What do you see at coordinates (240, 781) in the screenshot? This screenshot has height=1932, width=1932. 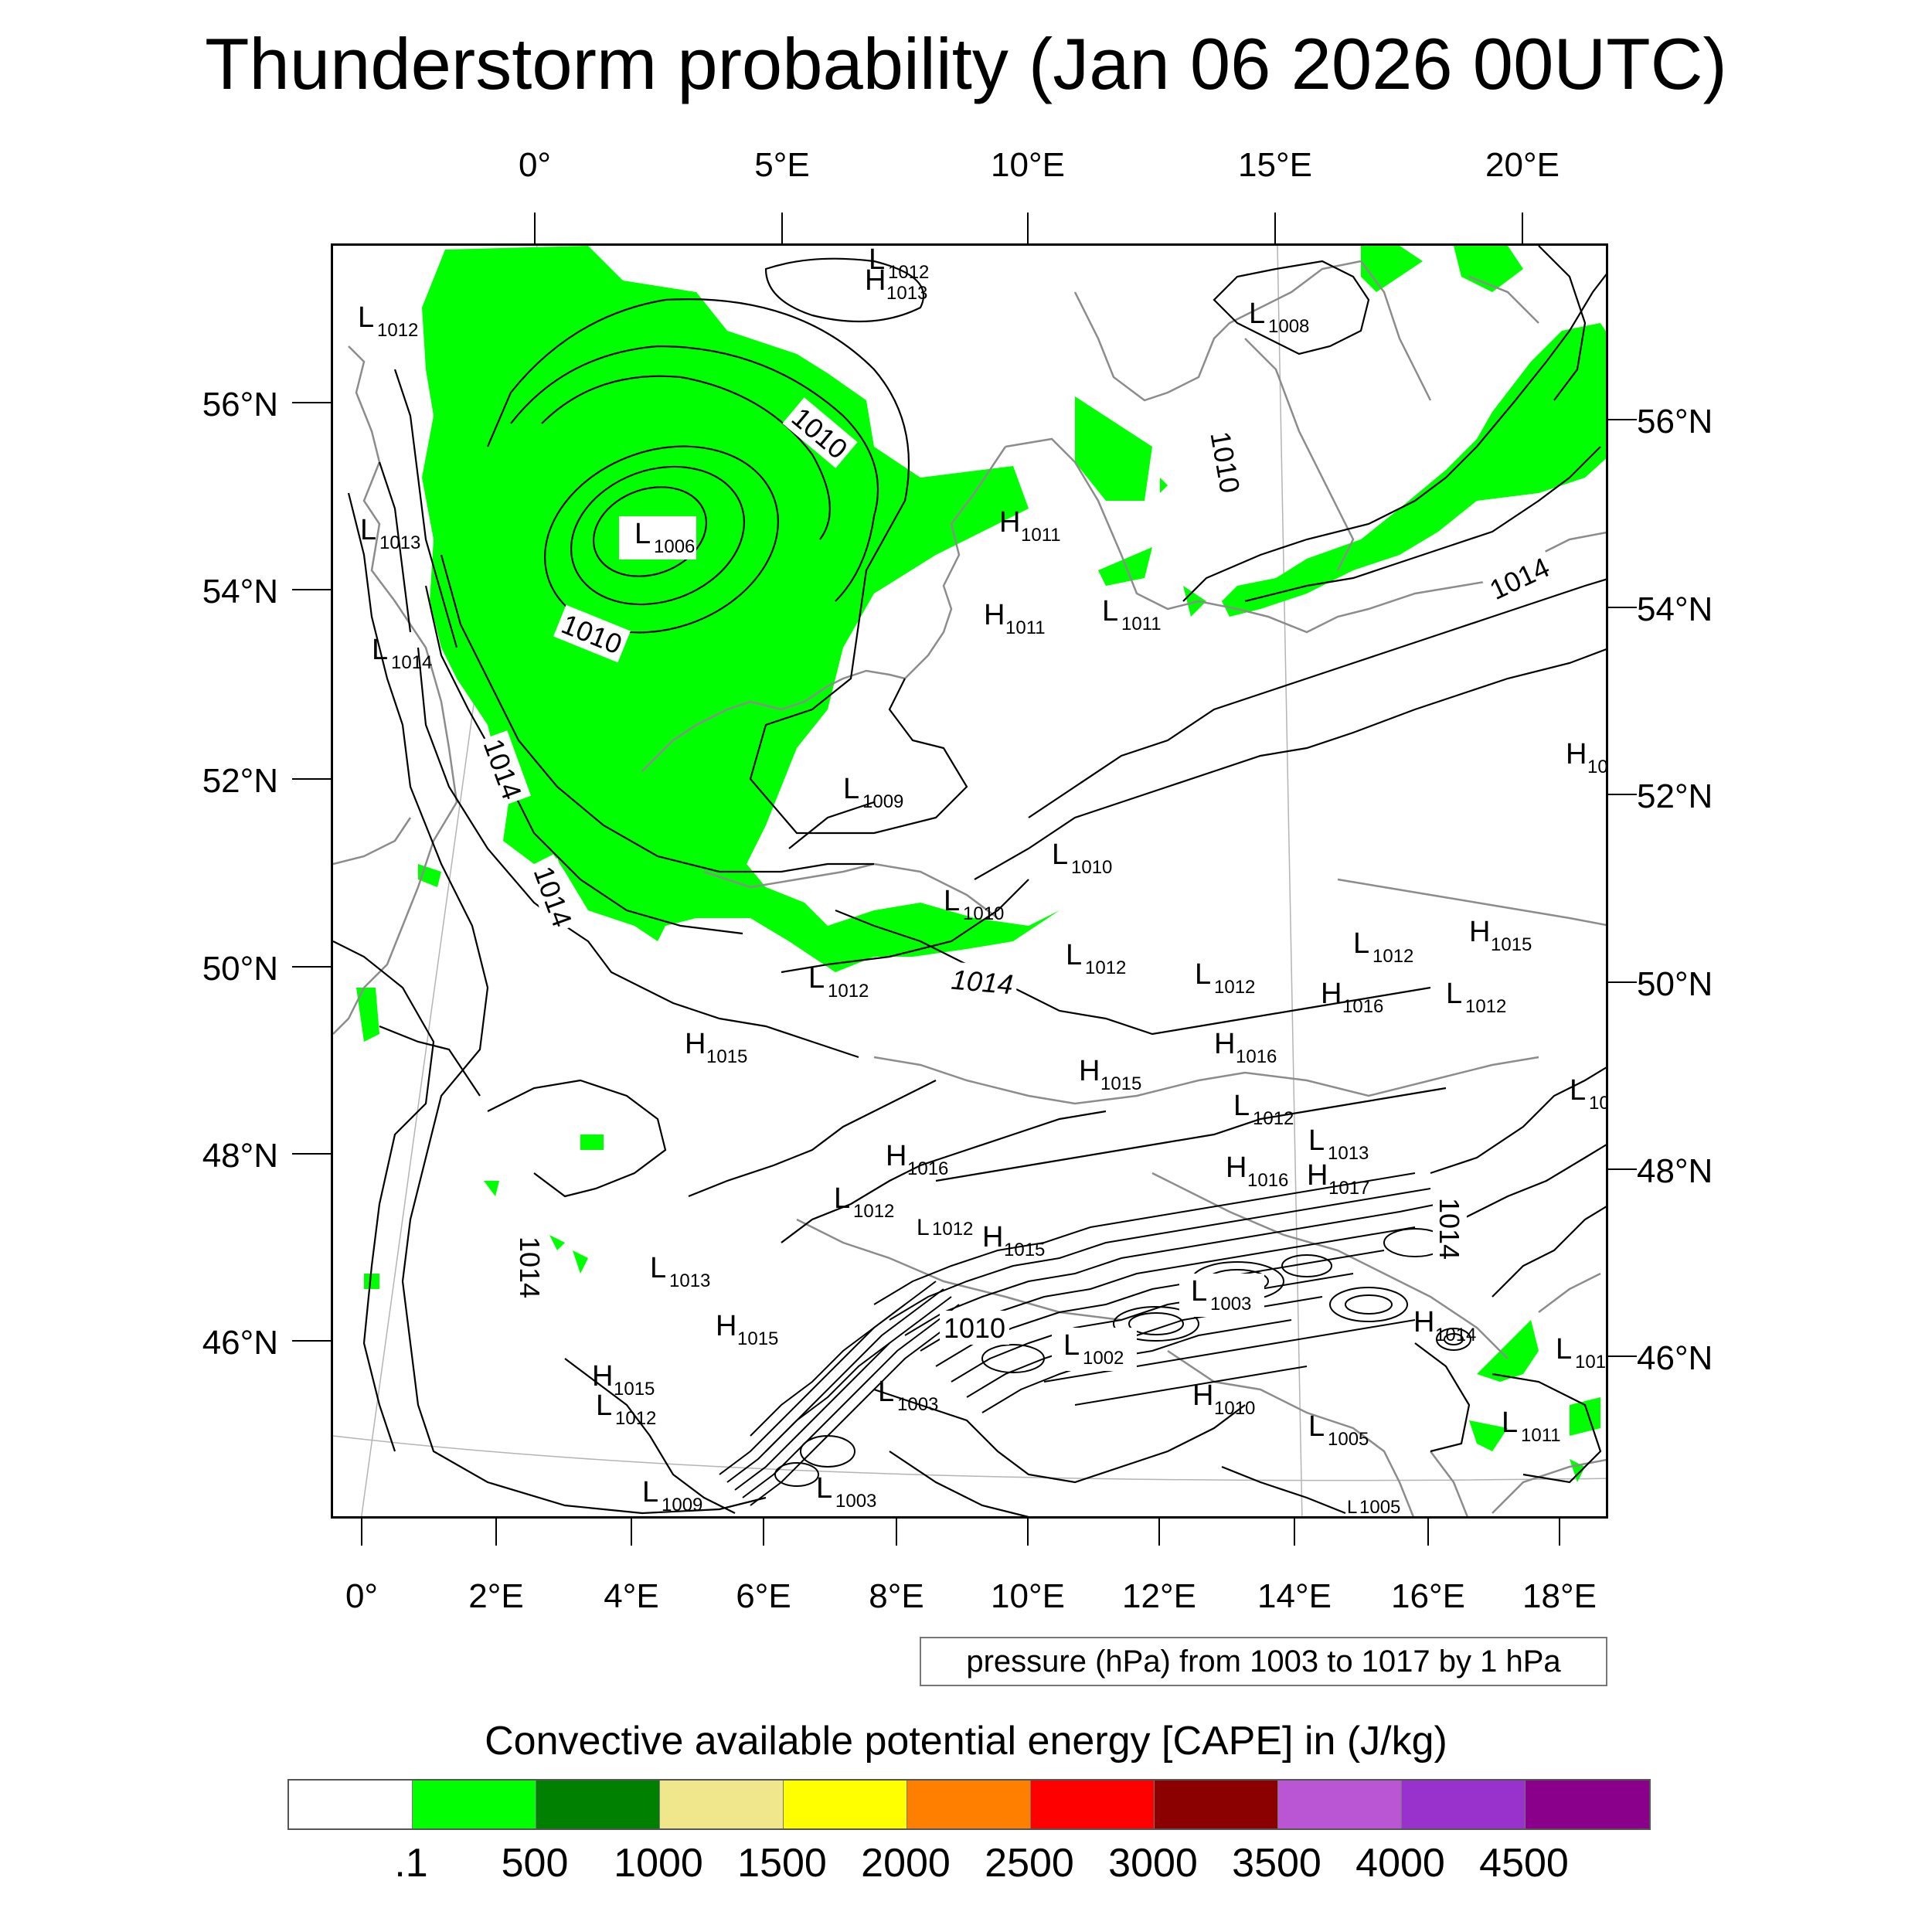 I see `left-lat-label: 52°N` at bounding box center [240, 781].